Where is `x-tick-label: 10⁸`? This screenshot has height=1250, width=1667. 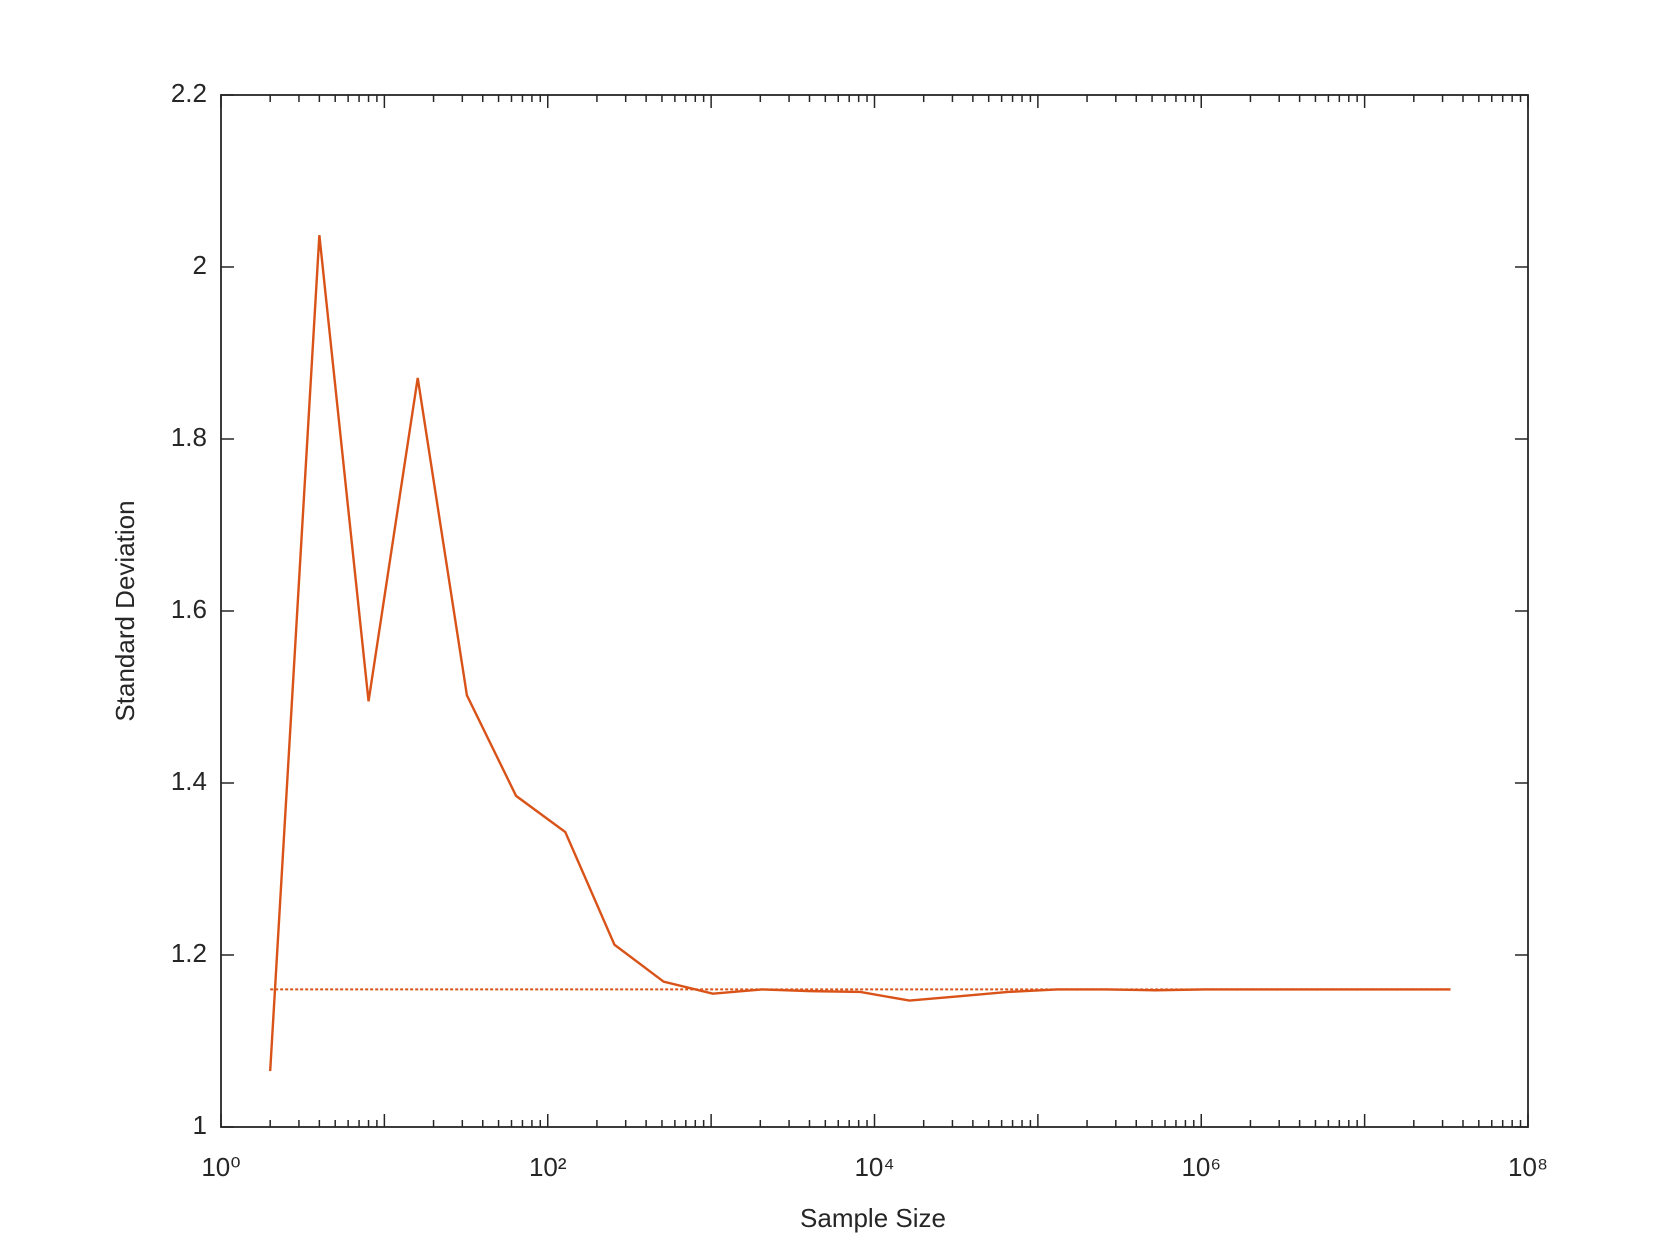
x-tick-label: 10⁸ is located at coordinates (1528, 1167).